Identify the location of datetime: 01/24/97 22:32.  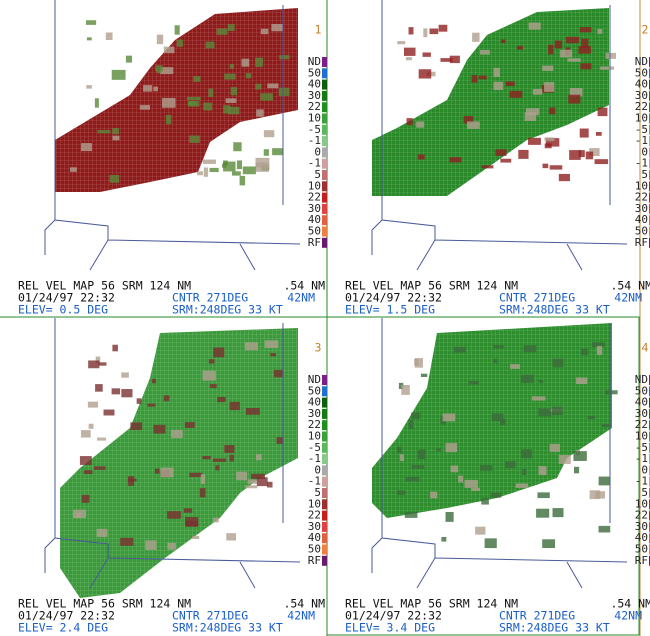
(393, 616).